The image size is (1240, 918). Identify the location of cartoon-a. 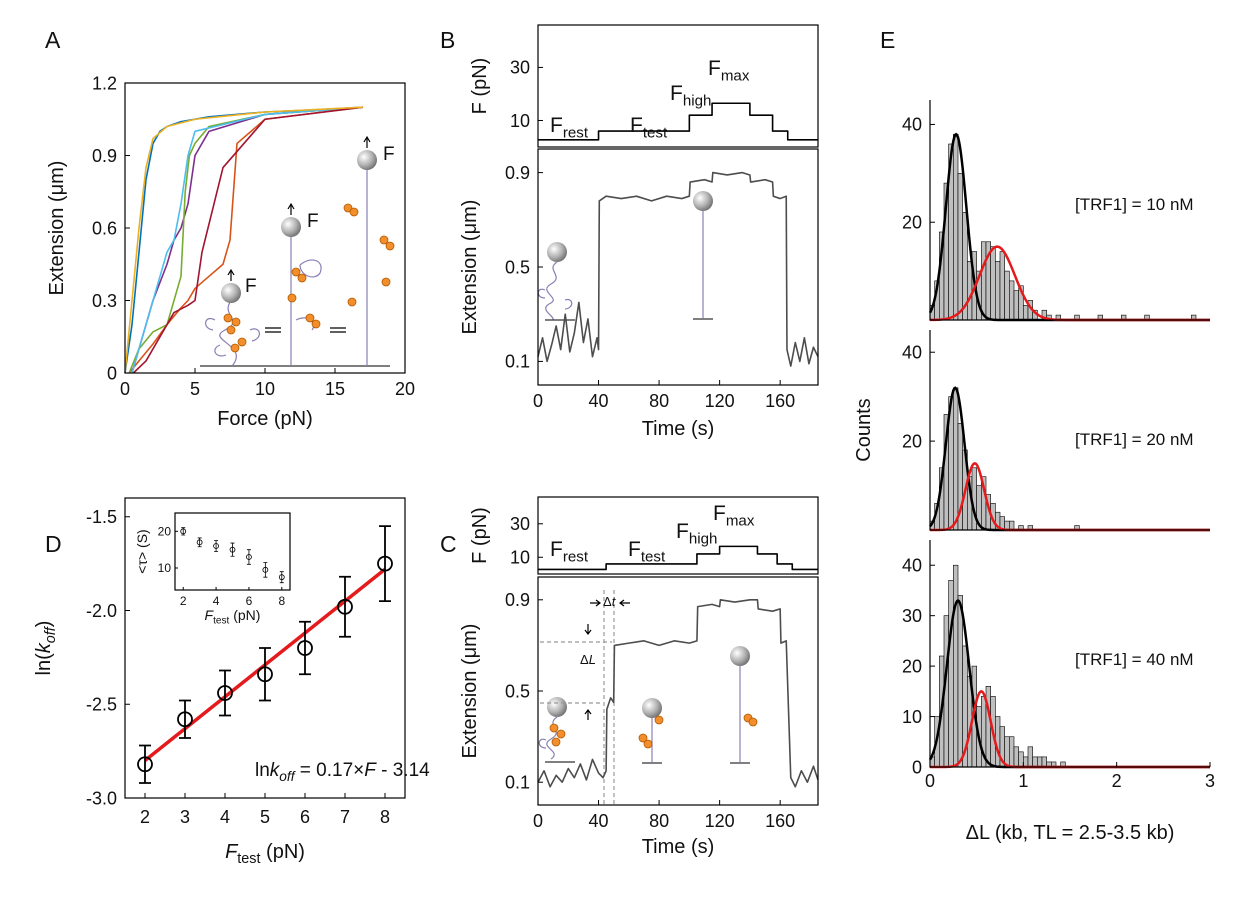
(297, 251).